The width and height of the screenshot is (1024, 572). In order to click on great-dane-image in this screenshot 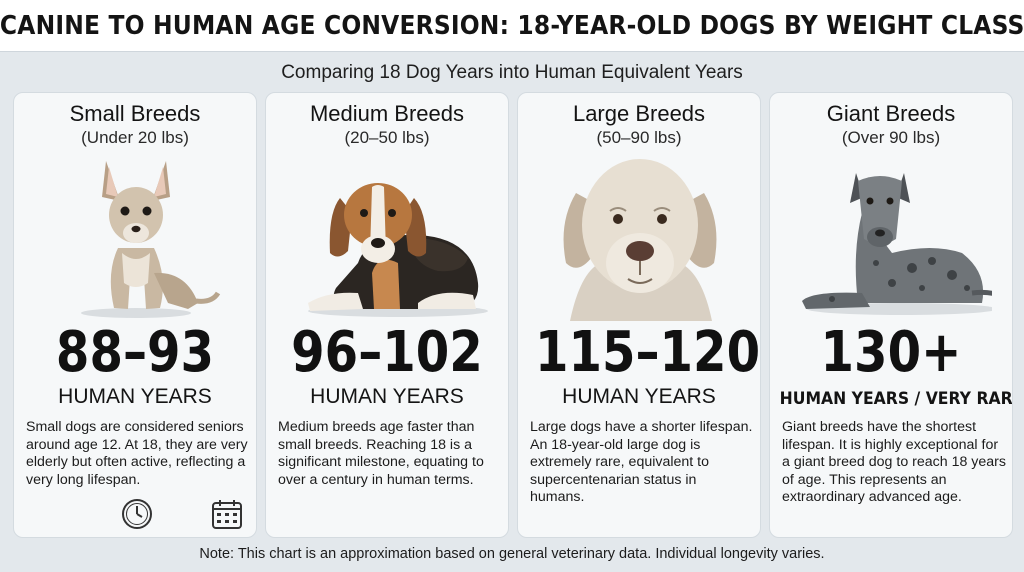, I will do `click(892, 237)`.